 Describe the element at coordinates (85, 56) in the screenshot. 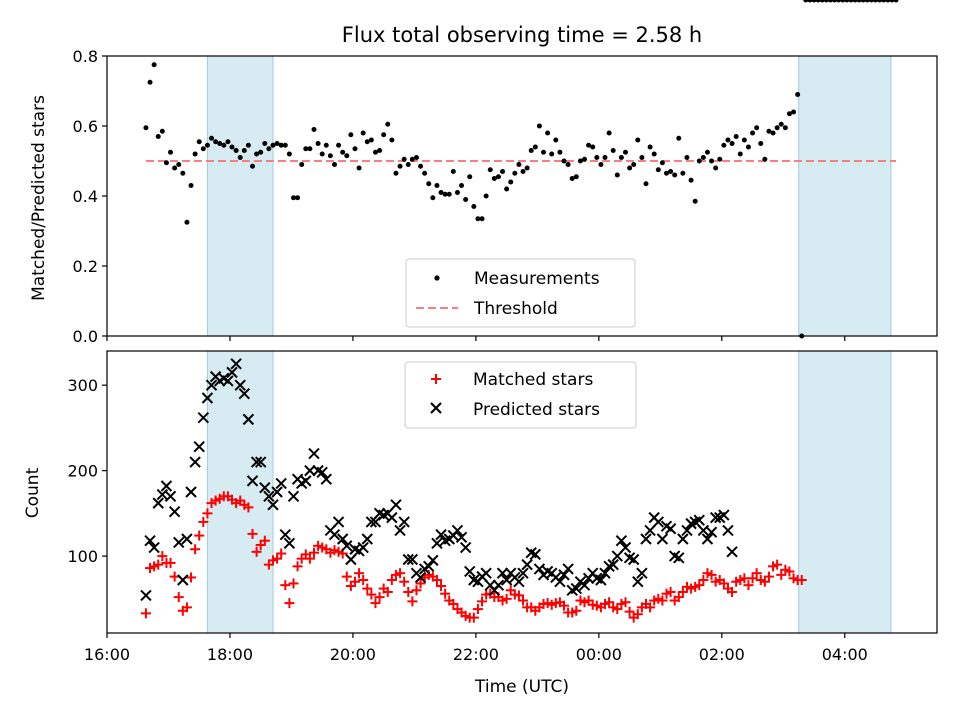

I see `y-tick-label: 0.8` at that location.